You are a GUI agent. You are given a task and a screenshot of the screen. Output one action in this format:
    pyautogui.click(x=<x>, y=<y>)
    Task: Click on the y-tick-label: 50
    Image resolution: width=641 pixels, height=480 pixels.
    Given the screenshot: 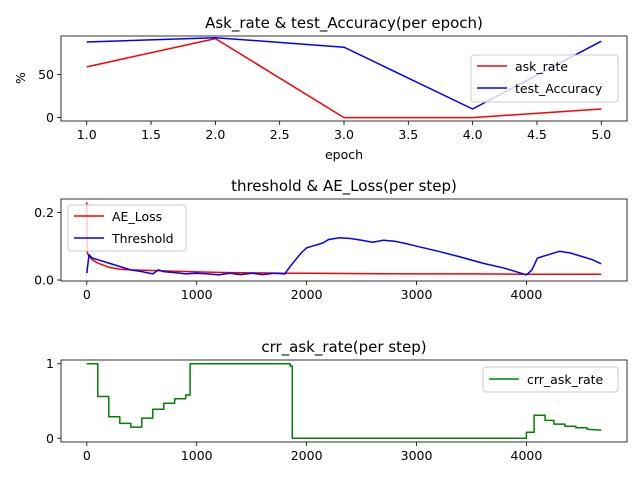 What is the action you would take?
    pyautogui.click(x=46, y=74)
    